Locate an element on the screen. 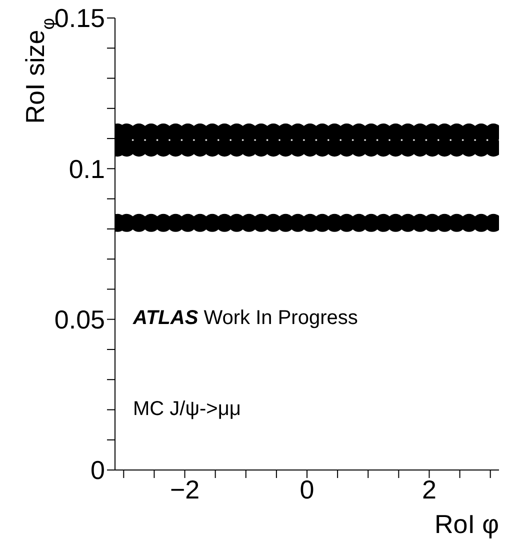 This screenshot has width=505, height=539. y-tick-label: 0.05 is located at coordinates (79, 319).